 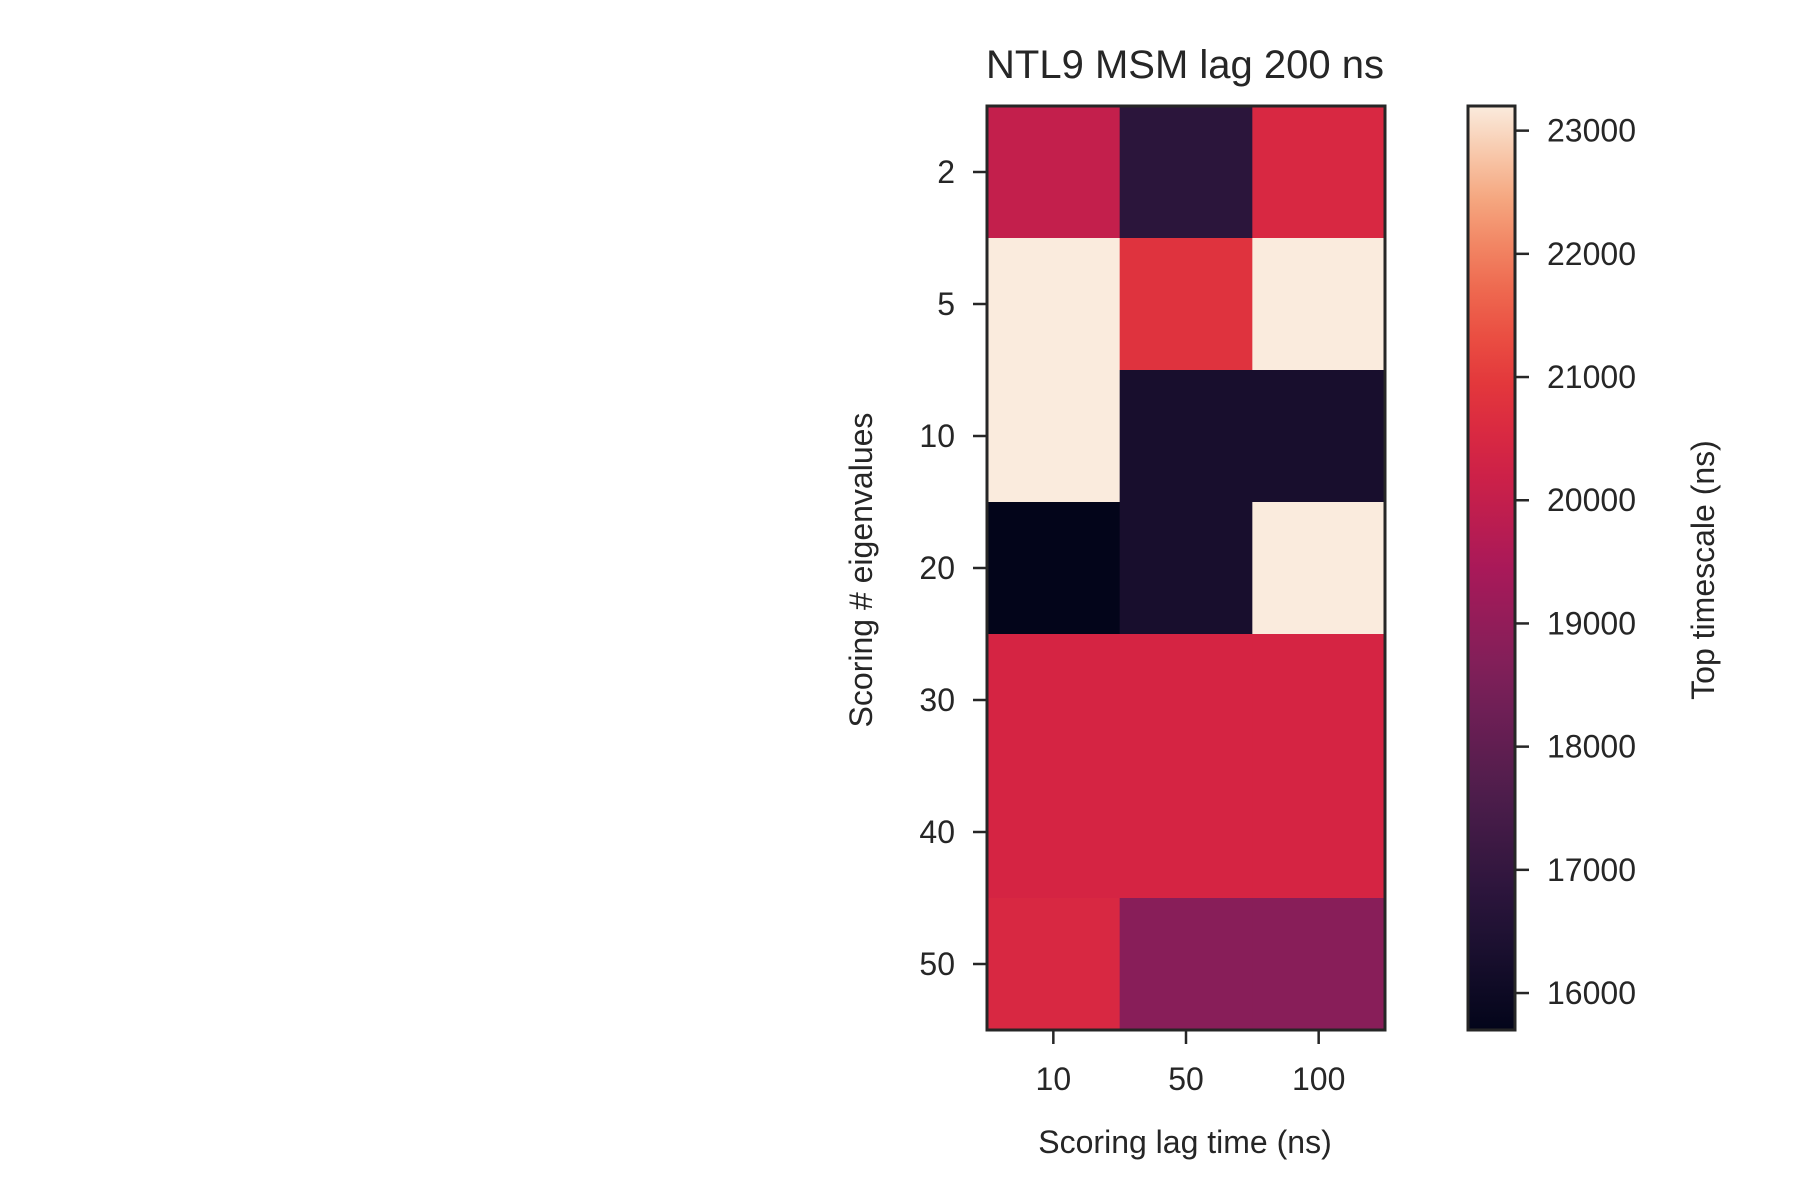 What do you see at coordinates (1591, 870) in the screenshot?
I see `colorbar-tick-label: 17000` at bounding box center [1591, 870].